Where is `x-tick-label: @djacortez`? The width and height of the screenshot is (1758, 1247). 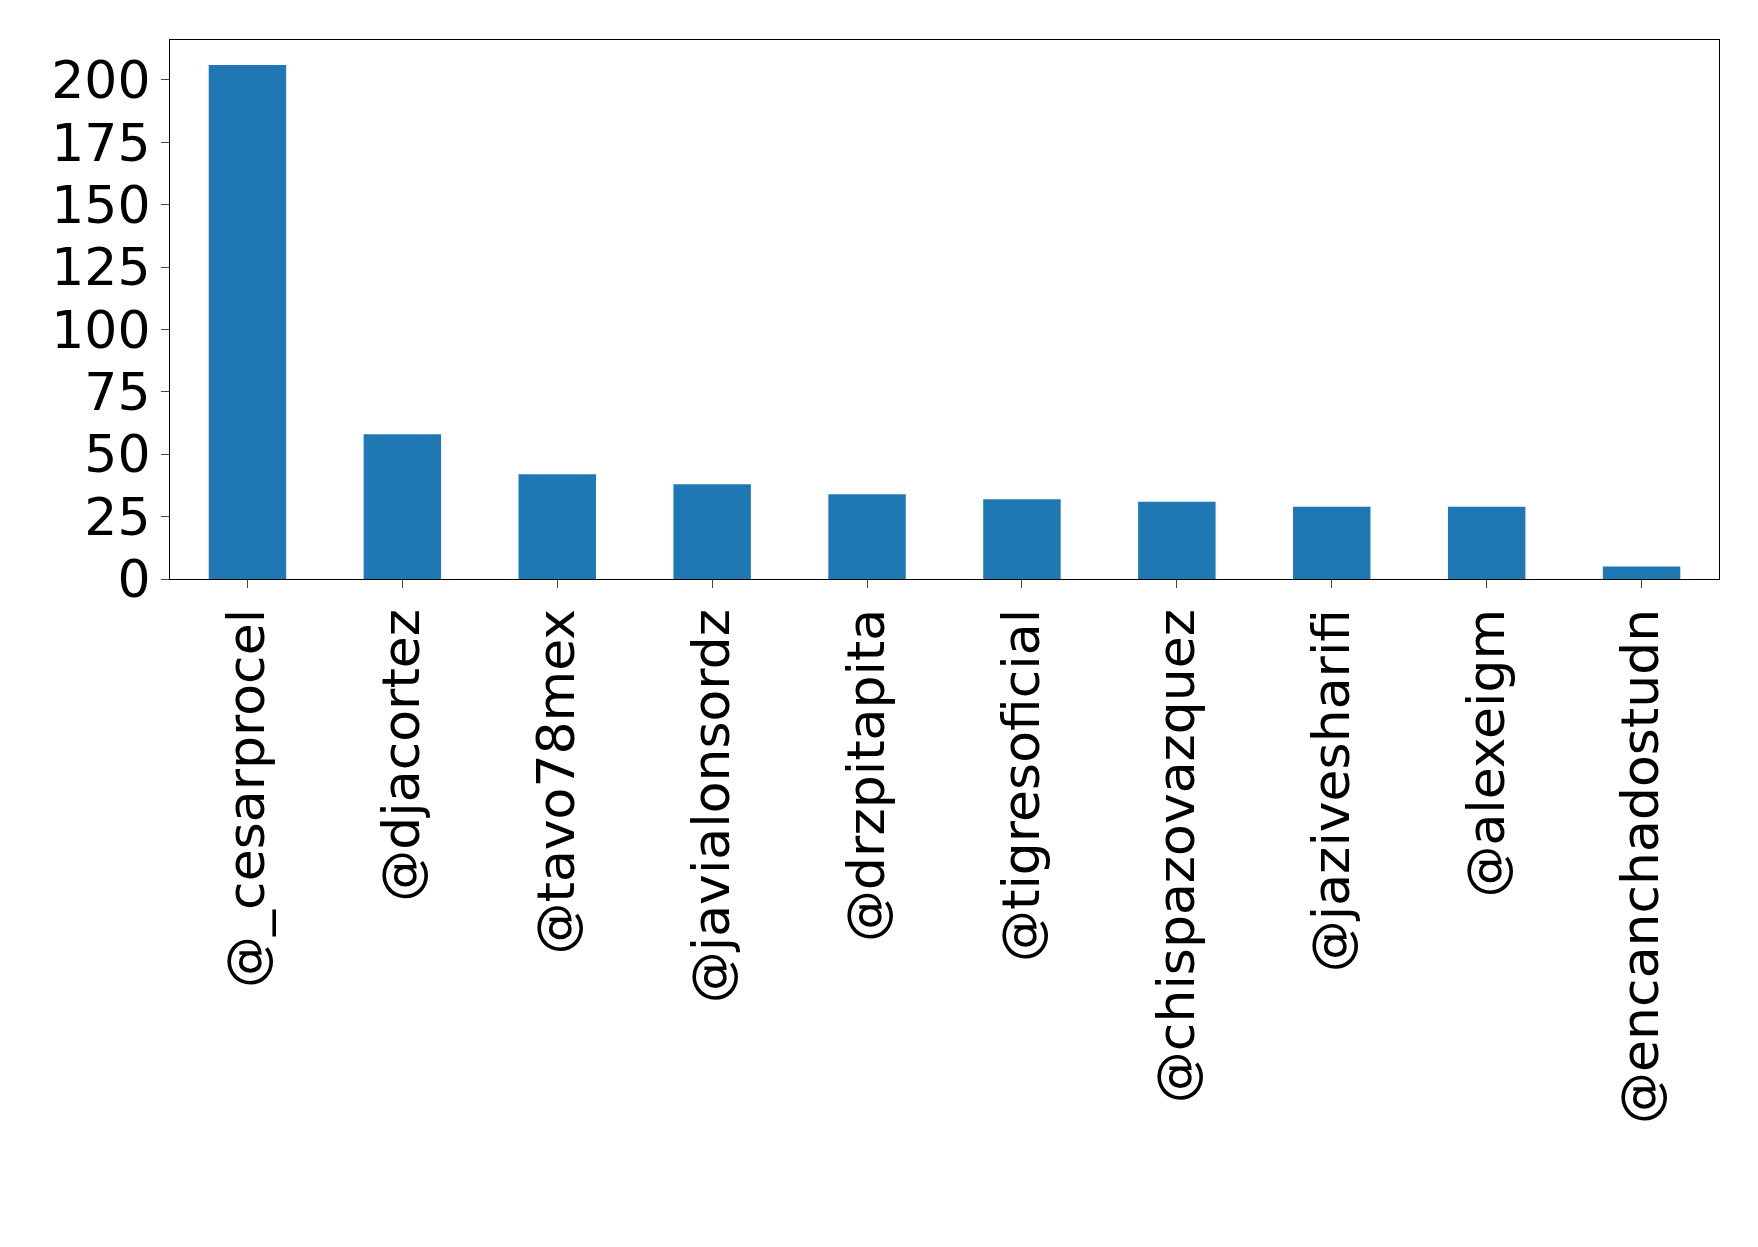
x-tick-label: @djacortez is located at coordinates (401, 755).